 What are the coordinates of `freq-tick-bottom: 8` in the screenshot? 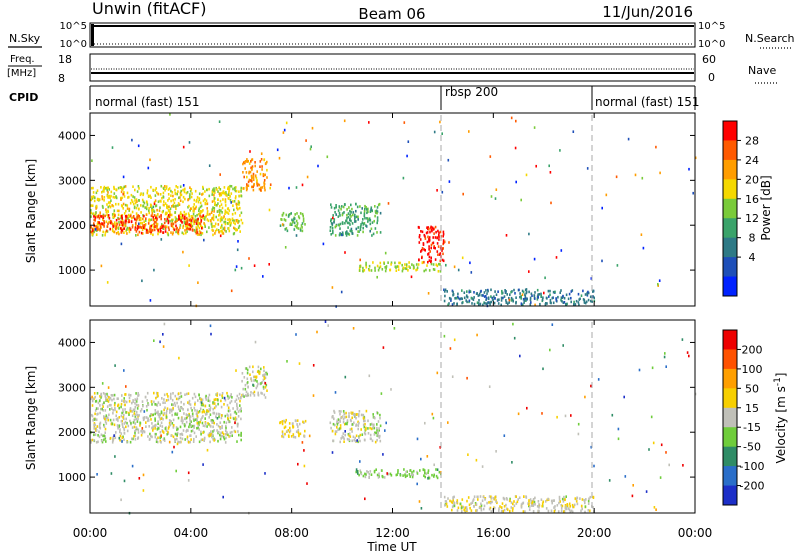 It's located at (61, 78).